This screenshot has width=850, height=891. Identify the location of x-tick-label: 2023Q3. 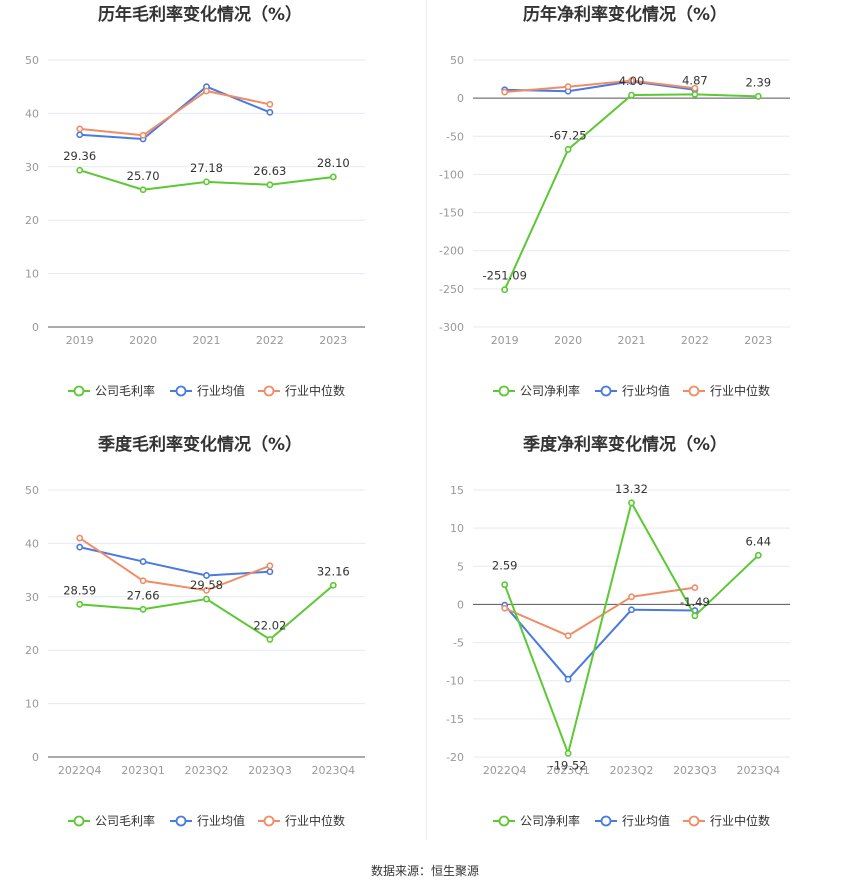
(270, 770).